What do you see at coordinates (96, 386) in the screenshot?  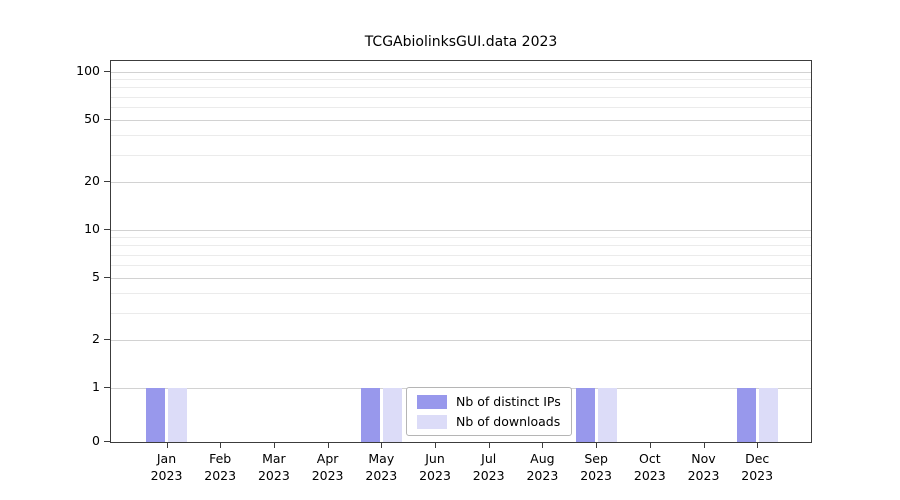 I see `y-tick-label-1: 1` at bounding box center [96, 386].